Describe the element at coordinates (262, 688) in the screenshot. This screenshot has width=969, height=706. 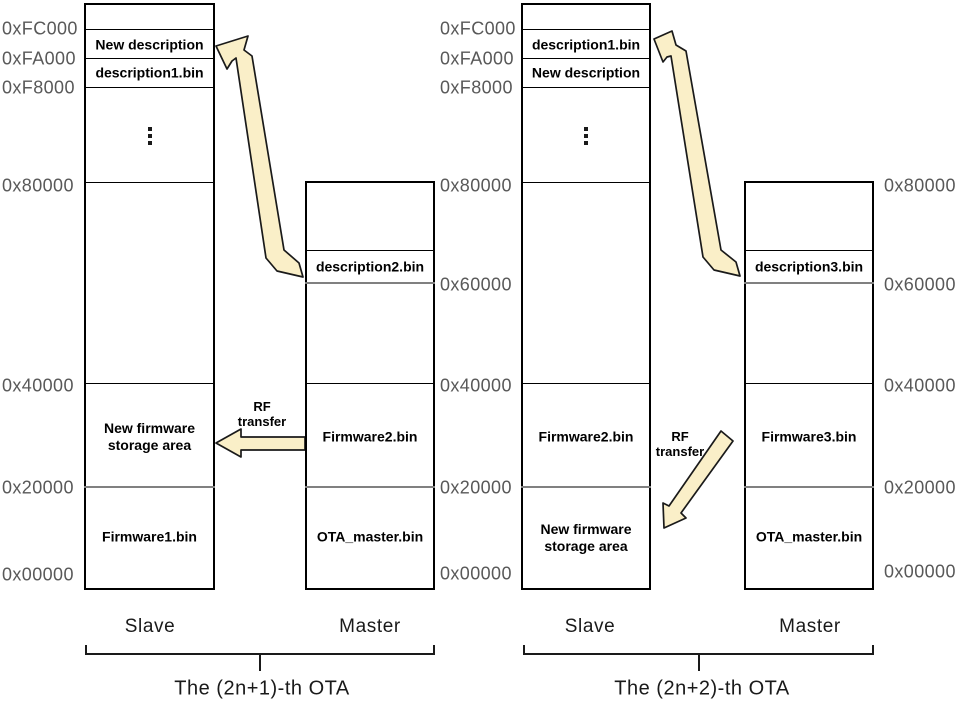
I see `ota-cycle-caption: The (2n+1)-th OTA` at that location.